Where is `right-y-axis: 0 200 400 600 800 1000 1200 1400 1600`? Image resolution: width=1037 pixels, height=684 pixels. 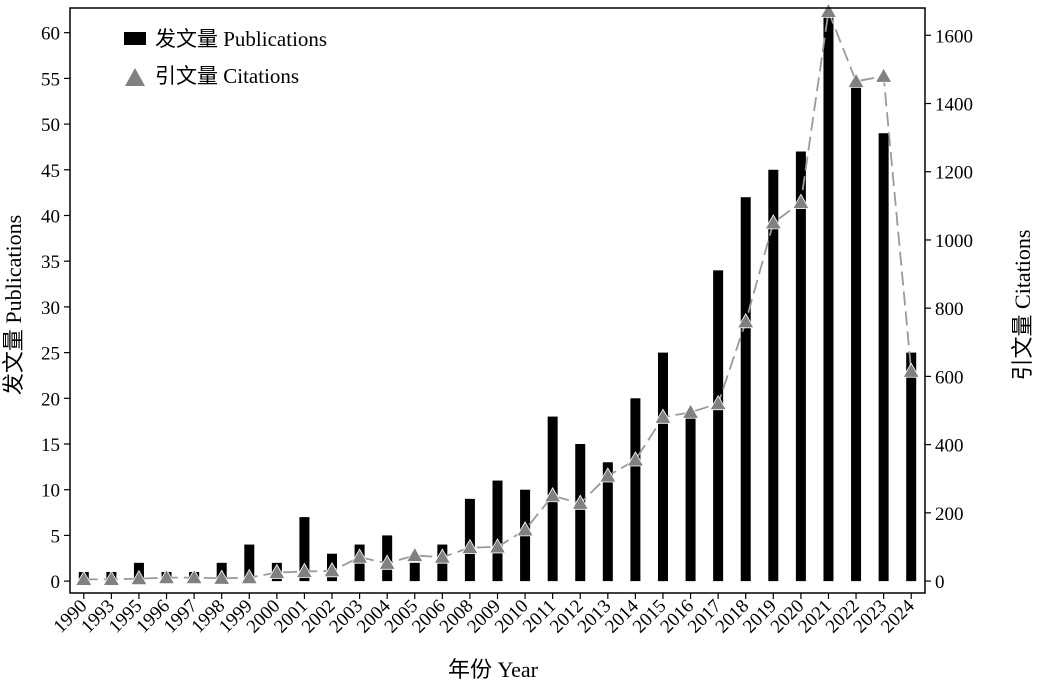 right-y-axis: 0 200 400 600 800 1000 1200 1400 1600 is located at coordinates (949, 309).